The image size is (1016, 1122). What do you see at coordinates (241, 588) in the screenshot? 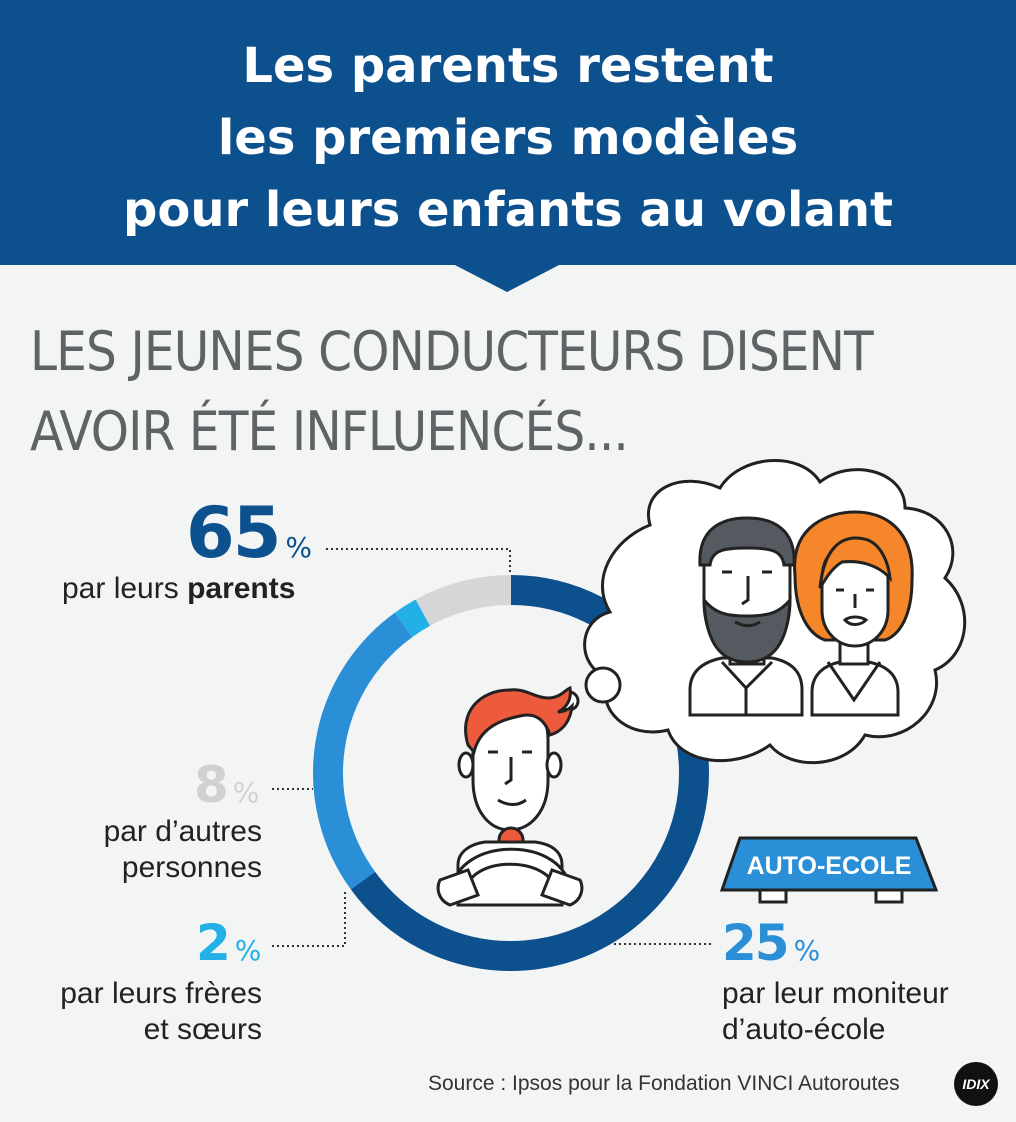
I see `label-parents-bold: parents` at bounding box center [241, 588].